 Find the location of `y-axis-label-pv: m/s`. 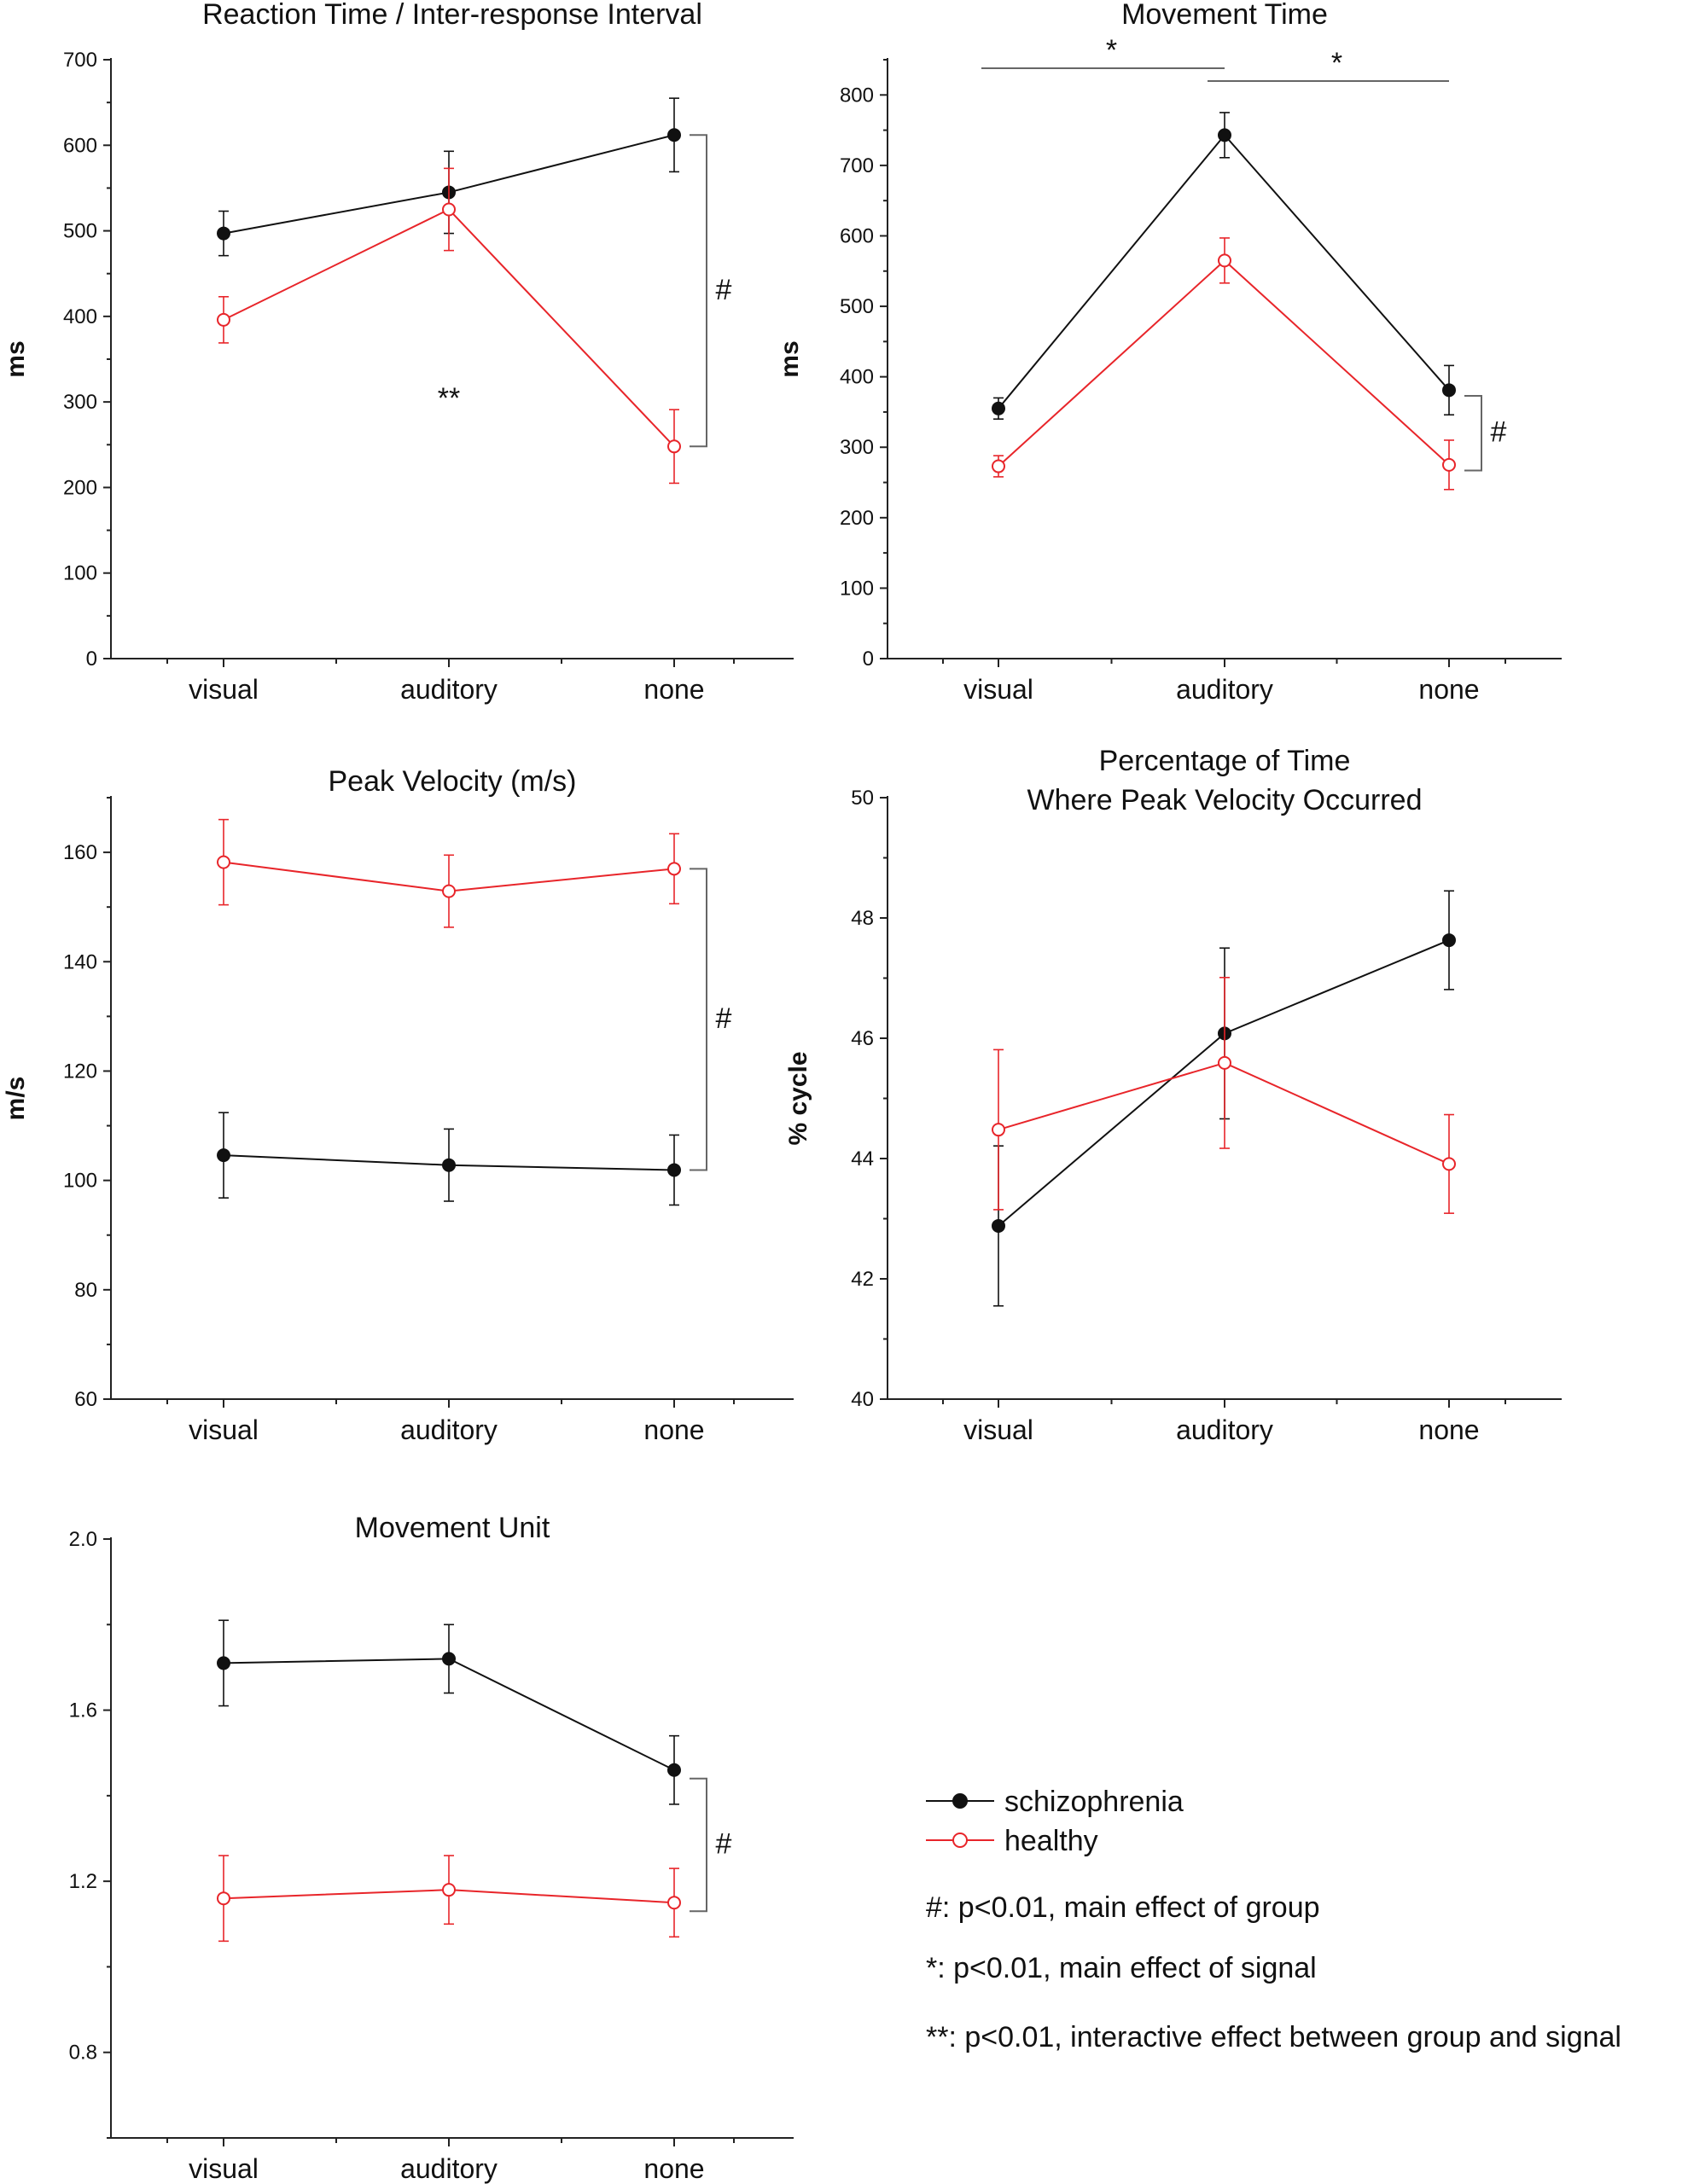

y-axis-label-pv: m/s is located at coordinates (16, 1099).